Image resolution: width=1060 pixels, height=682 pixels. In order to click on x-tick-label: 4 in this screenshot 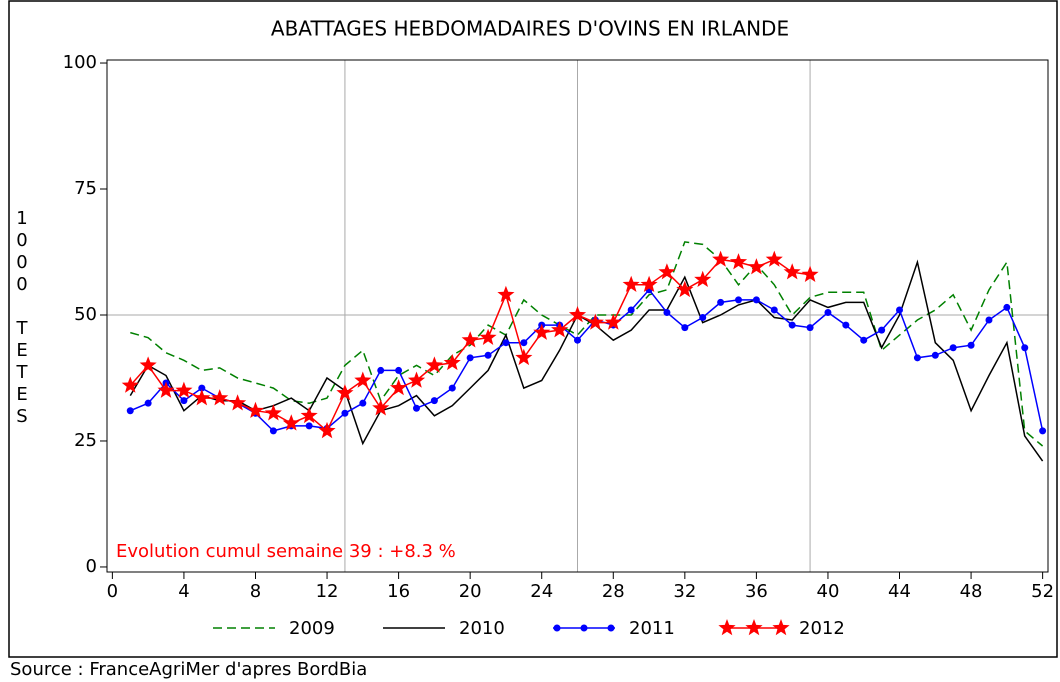, I will do `click(183, 591)`.